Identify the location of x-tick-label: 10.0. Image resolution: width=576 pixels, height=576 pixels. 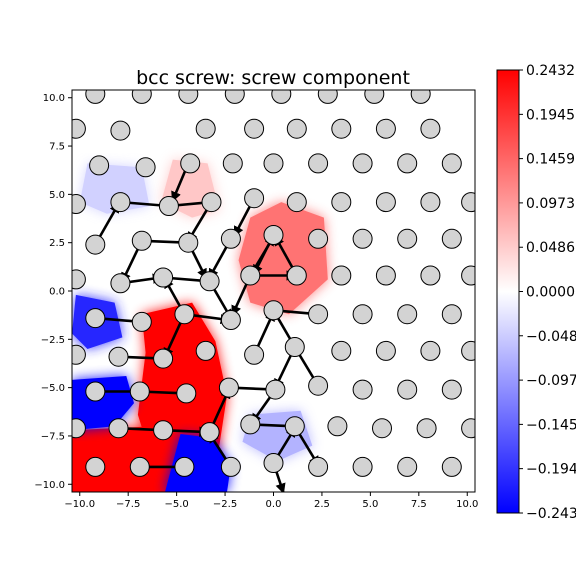
(467, 504).